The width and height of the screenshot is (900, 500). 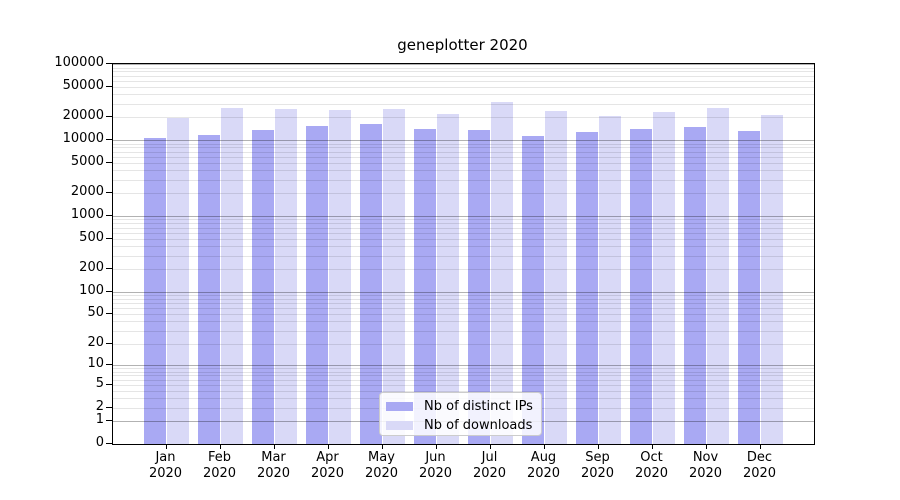 I want to click on legend: Nb of distinct IPs Nb of downloads, so click(x=460, y=414).